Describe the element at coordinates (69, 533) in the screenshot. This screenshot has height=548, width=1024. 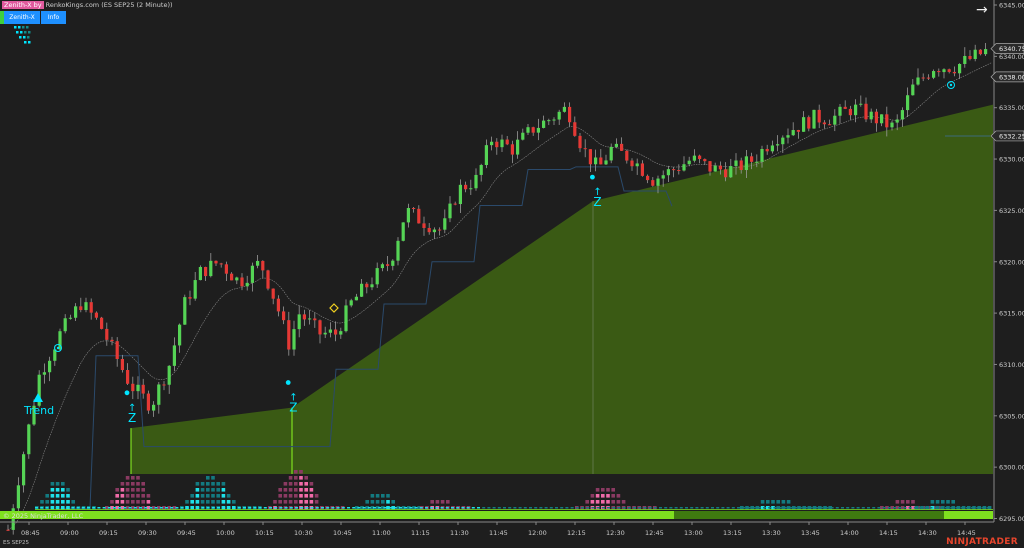
I see `time-tick-label: 09:00` at that location.